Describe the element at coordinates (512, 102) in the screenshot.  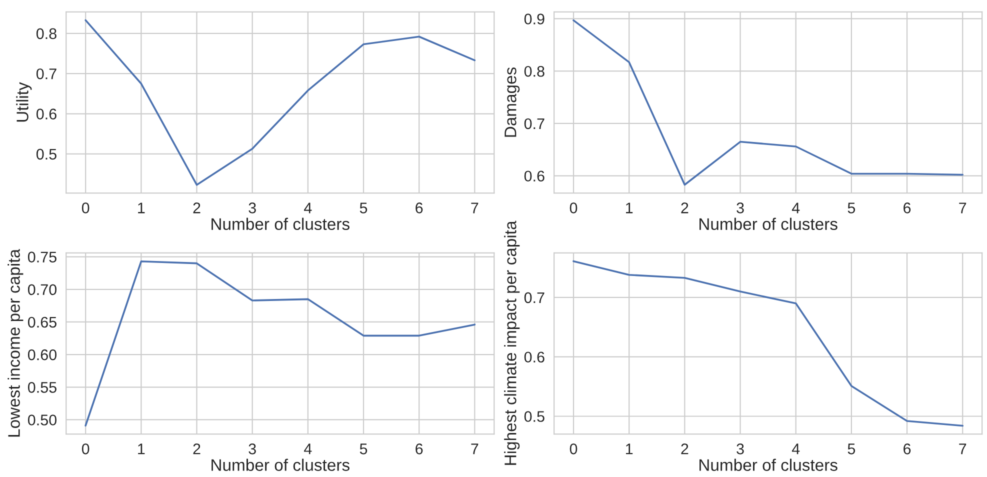
I see `y-axis-title: Damages` at that location.